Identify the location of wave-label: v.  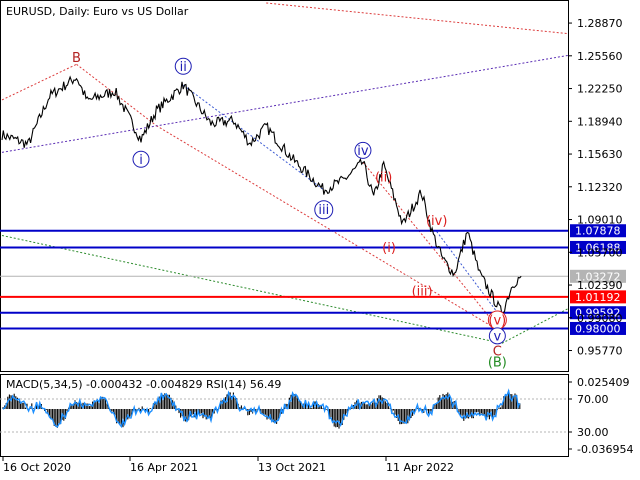
(497, 336).